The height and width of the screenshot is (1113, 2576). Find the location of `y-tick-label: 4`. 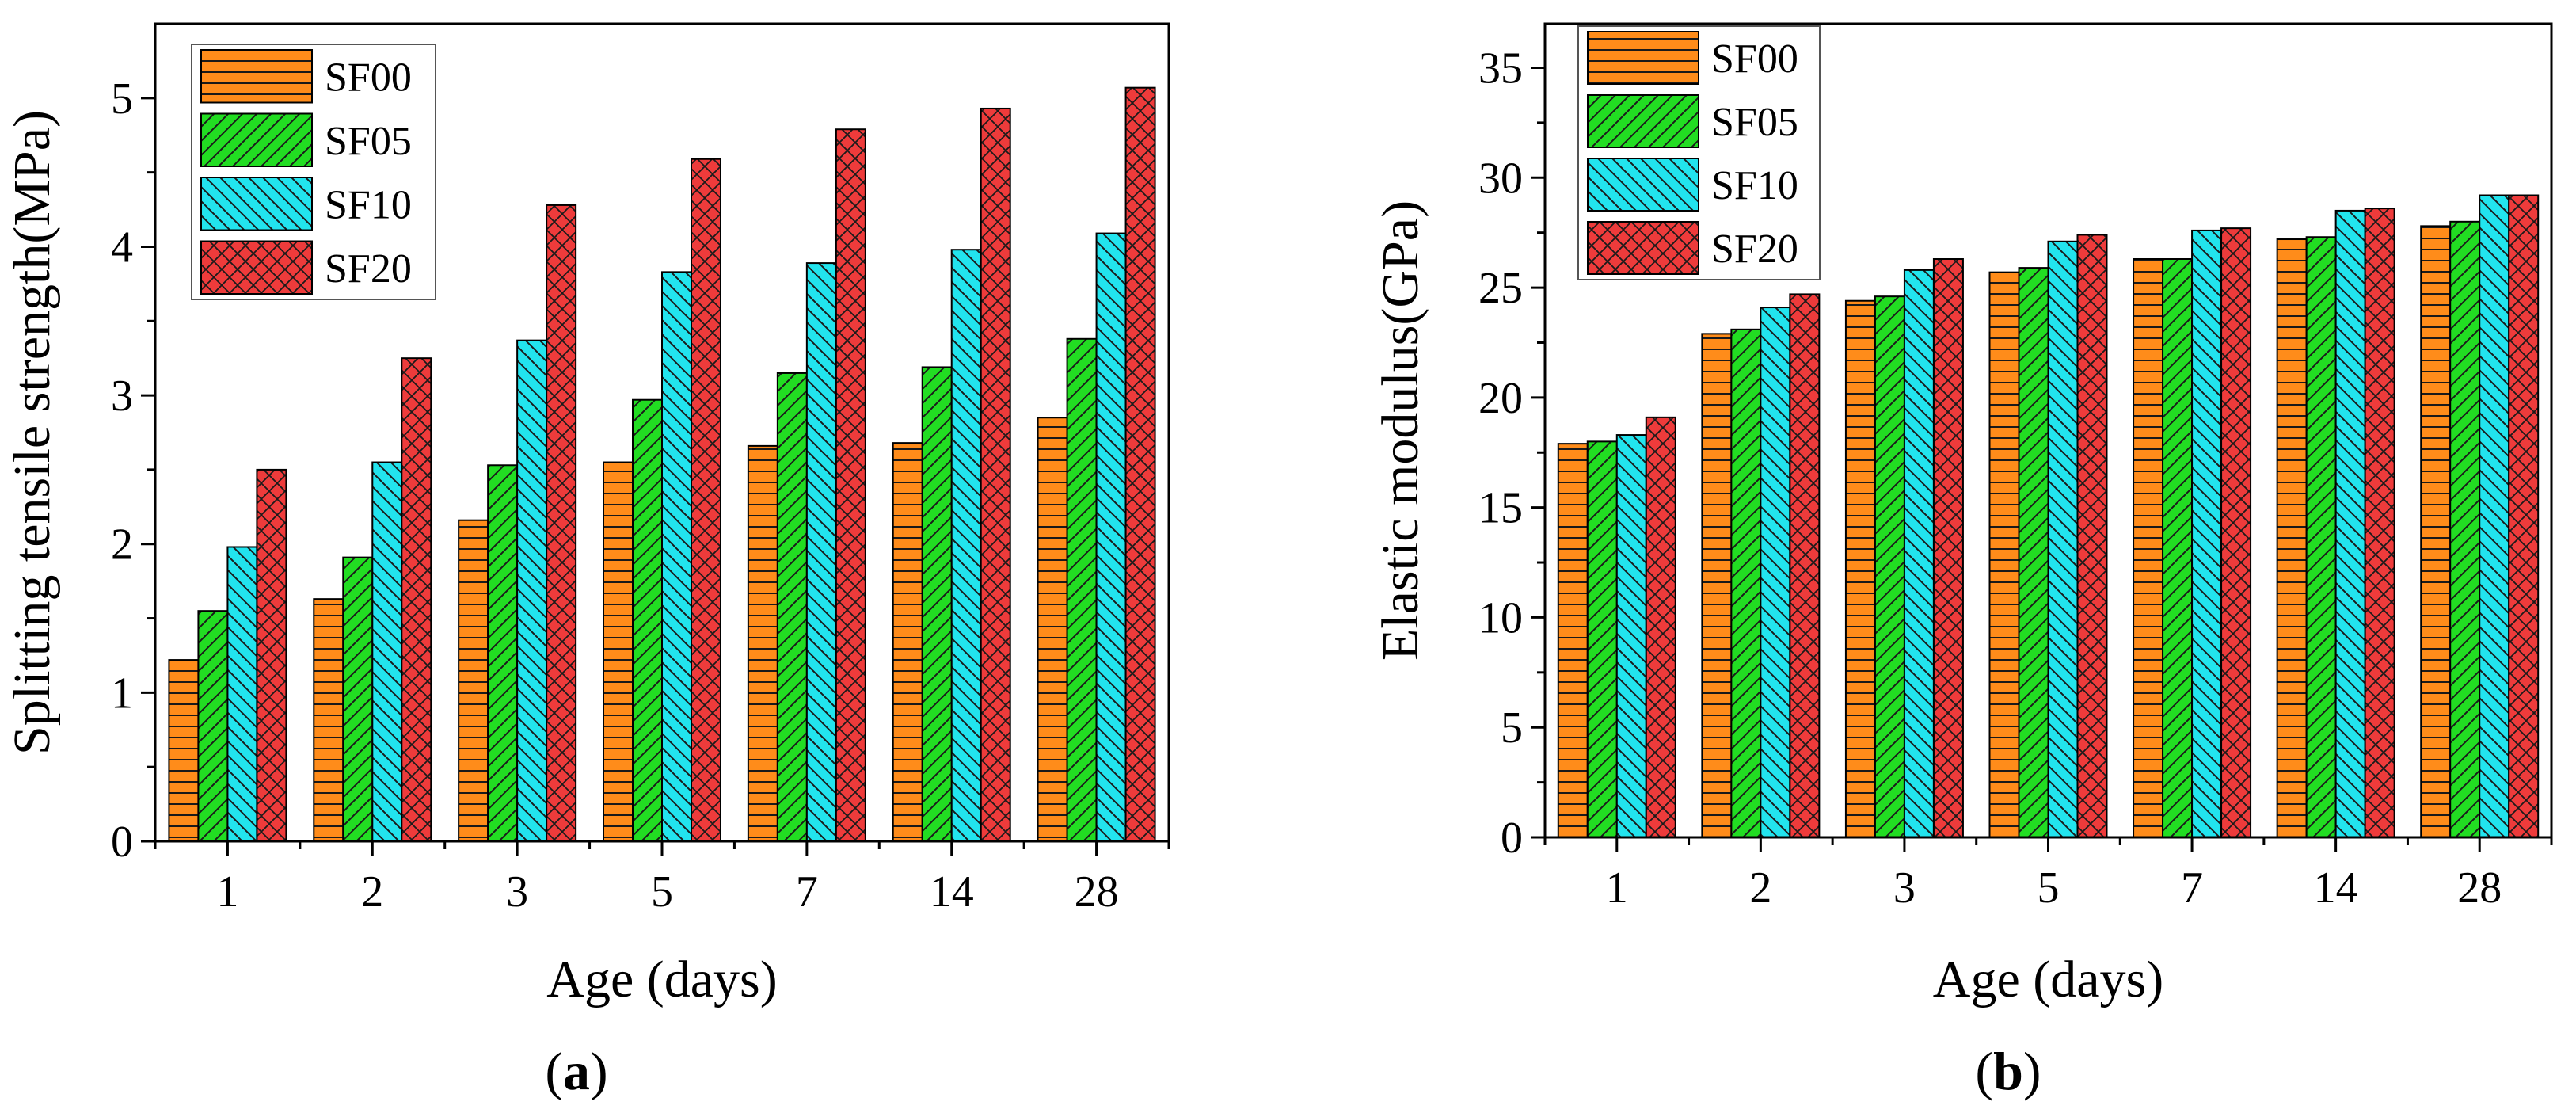

y-tick-label: 4 is located at coordinates (122, 247).